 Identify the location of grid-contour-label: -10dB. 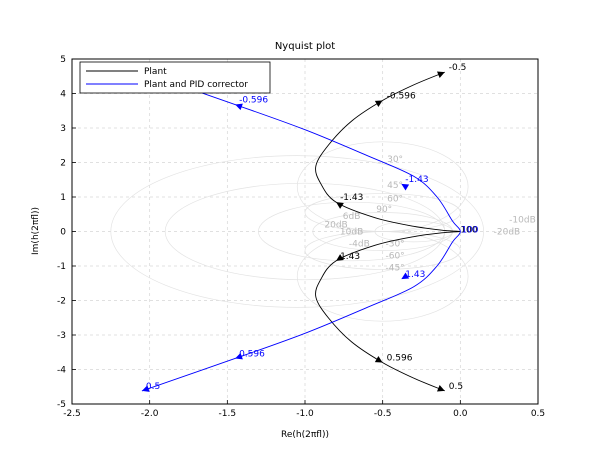
(522, 220).